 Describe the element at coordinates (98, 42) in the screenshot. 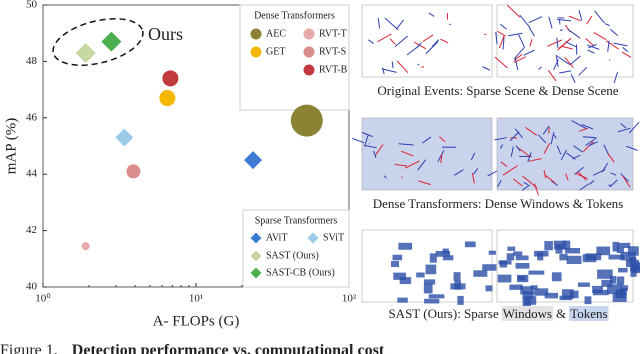

I see `ours-ellipse` at that location.